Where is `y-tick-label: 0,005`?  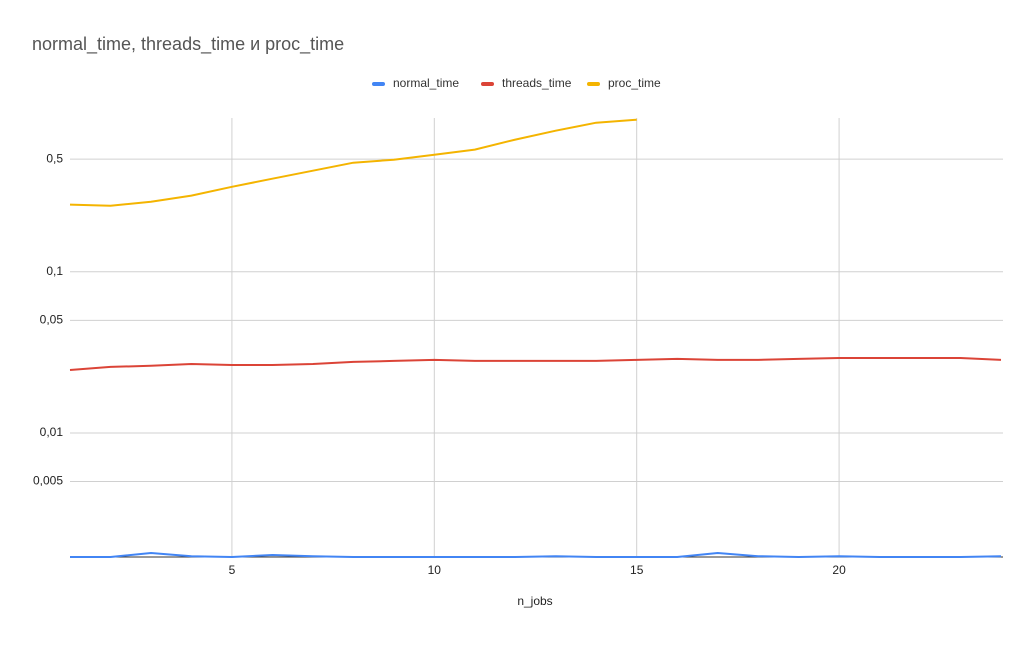
y-tick-label: 0,005 is located at coordinates (48, 481).